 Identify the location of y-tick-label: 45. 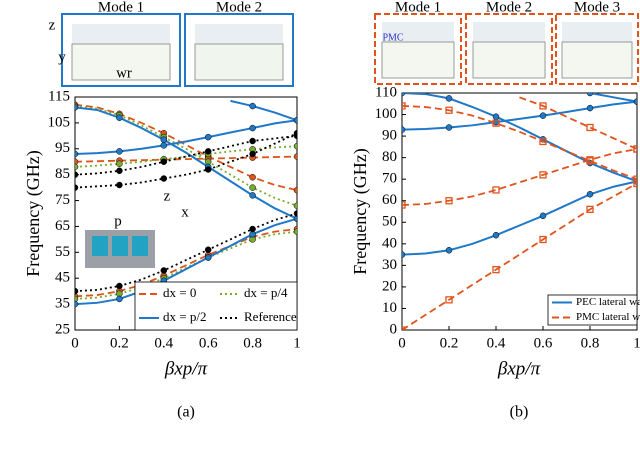
(62, 278).